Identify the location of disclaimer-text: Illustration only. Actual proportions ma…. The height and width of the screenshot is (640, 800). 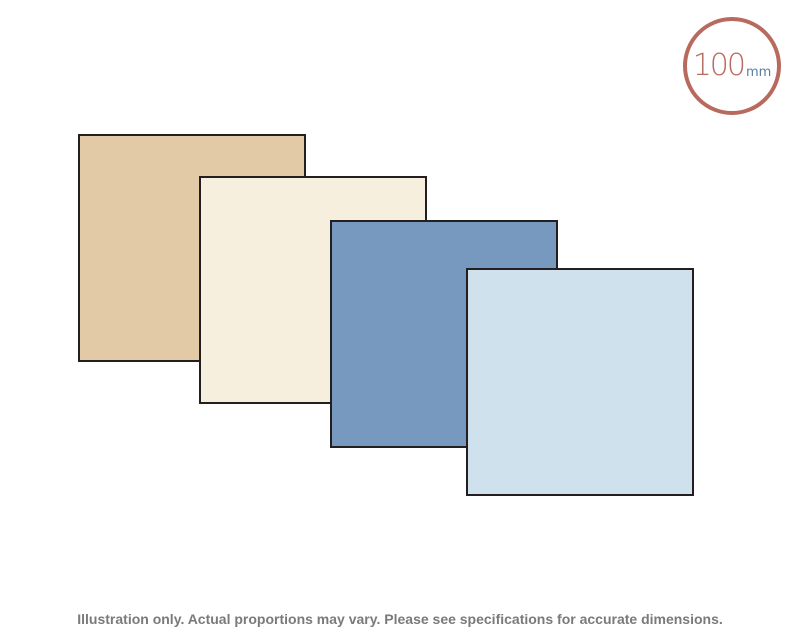
(400, 619).